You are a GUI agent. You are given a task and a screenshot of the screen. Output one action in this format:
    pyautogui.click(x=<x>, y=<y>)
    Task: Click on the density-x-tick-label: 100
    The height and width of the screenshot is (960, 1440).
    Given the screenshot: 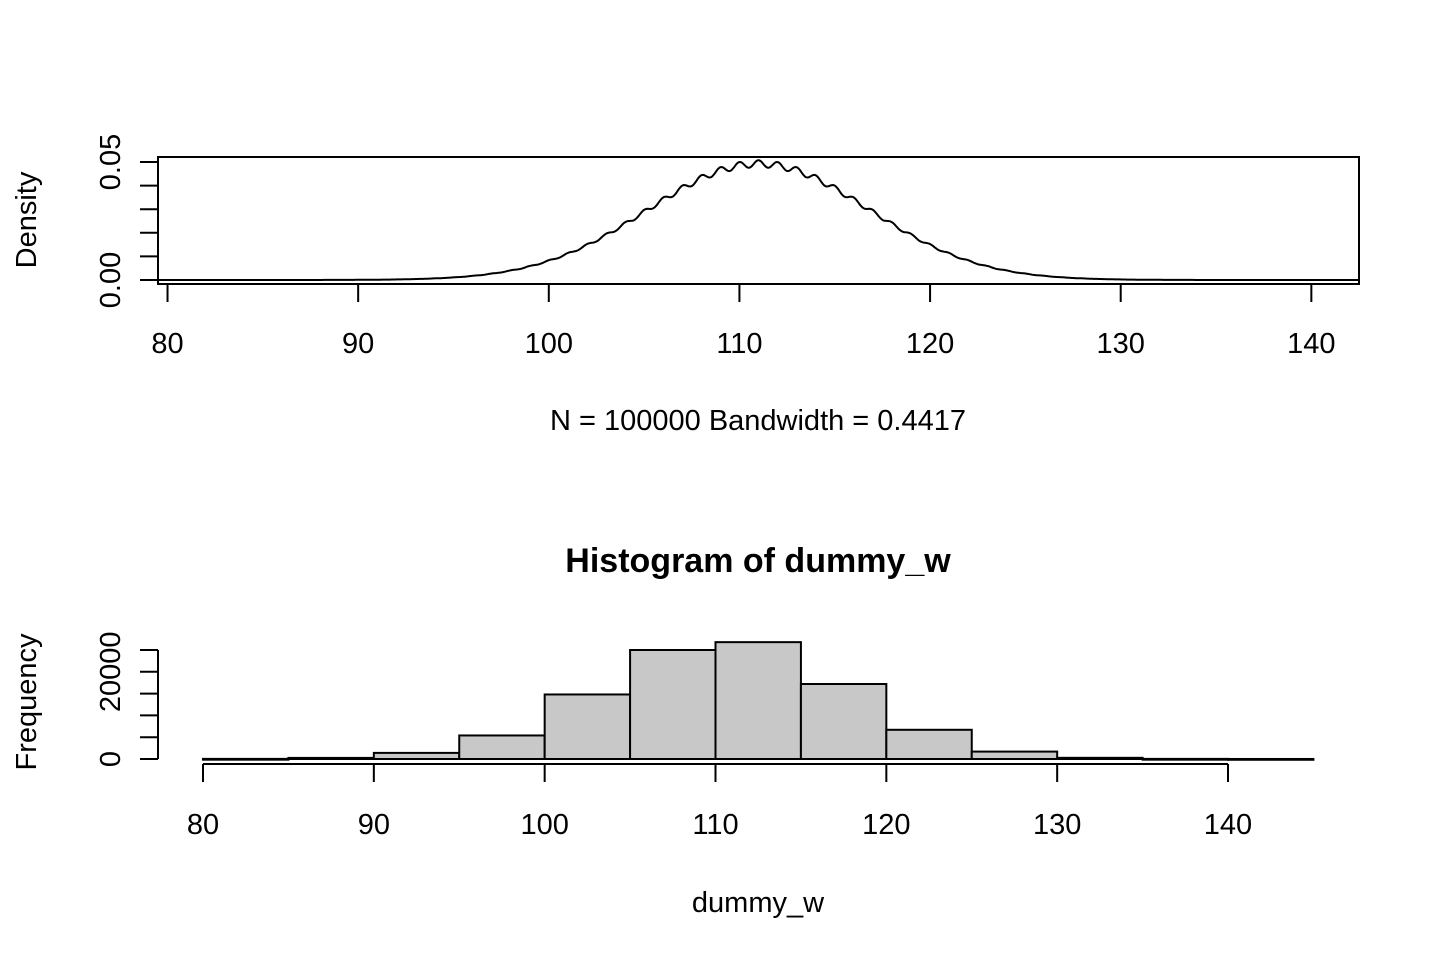 What is the action you would take?
    pyautogui.click(x=549, y=344)
    